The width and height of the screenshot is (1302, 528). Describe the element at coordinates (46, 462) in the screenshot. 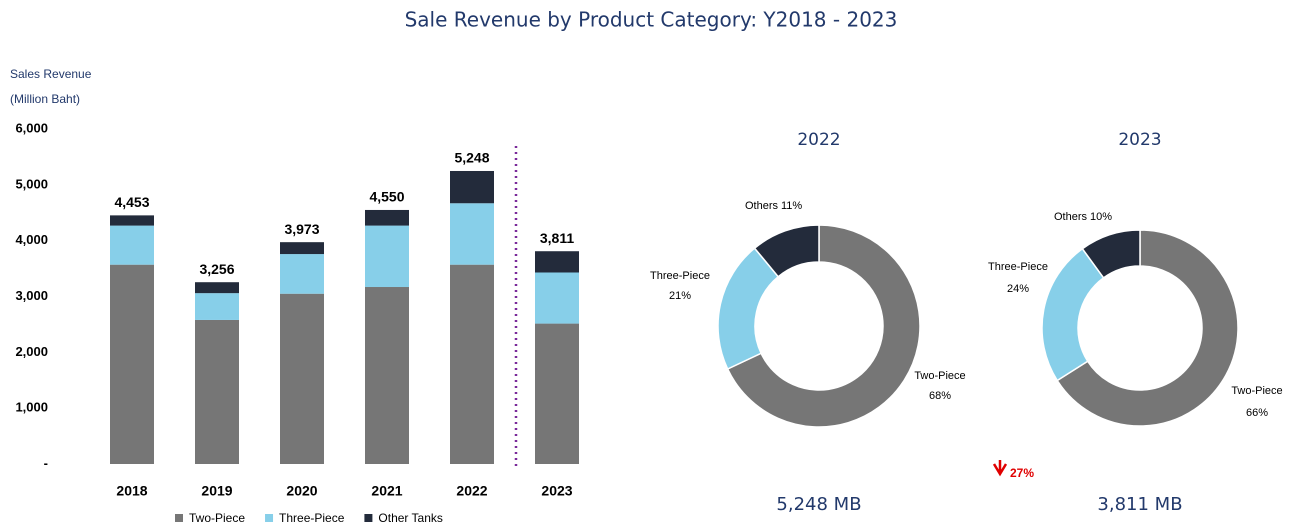

I see `y-tick-label: -` at that location.